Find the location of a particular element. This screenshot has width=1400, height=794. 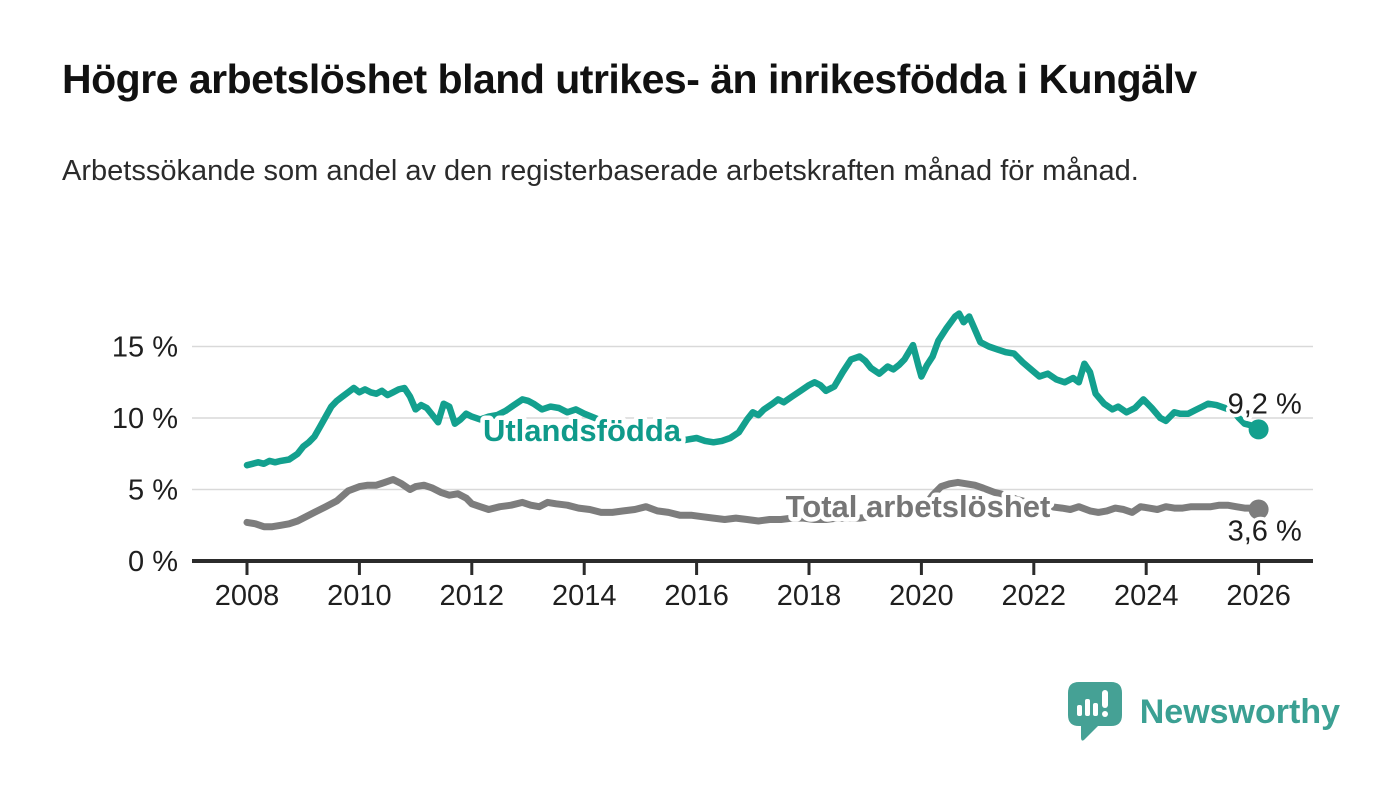

series-end-value: 3,6 % is located at coordinates (1265, 532).